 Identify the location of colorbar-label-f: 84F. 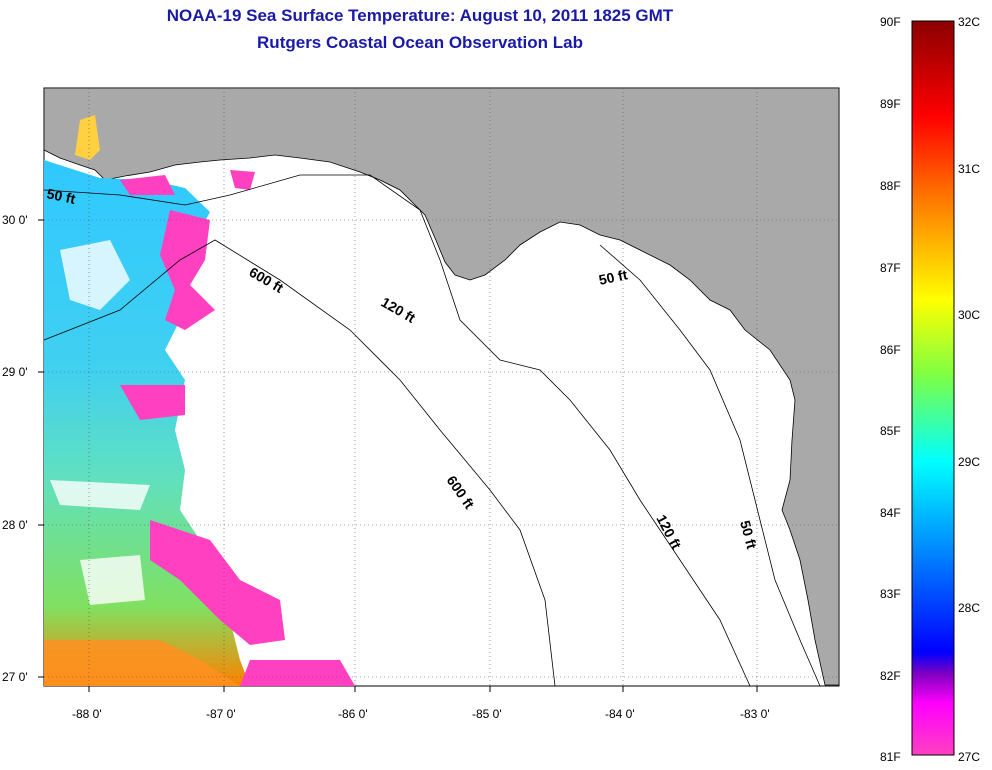
(890, 513).